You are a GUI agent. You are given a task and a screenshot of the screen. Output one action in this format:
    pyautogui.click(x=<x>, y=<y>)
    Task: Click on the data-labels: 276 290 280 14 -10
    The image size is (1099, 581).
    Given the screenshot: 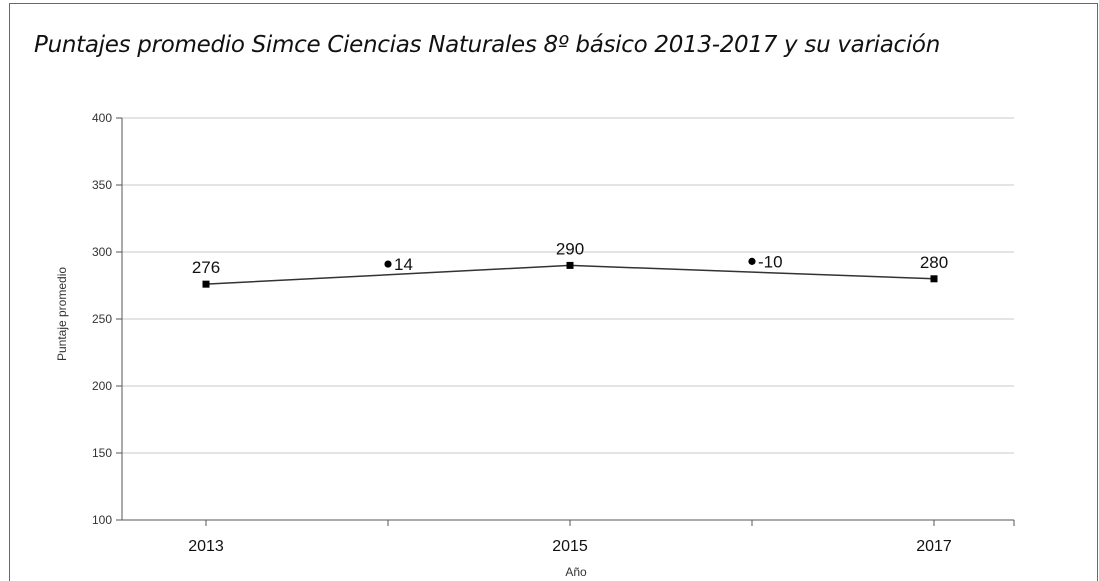 What is the action you would take?
    pyautogui.click(x=570, y=258)
    